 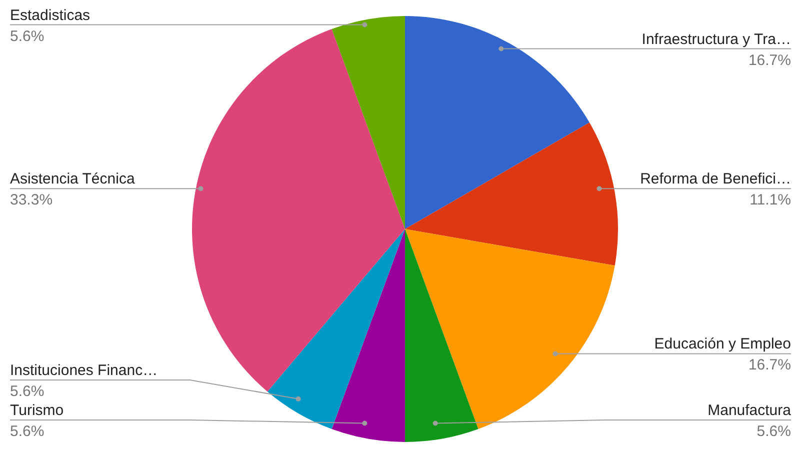 What do you see at coordinates (50, 15) in the screenshot?
I see `slice-label: Estadisticas` at bounding box center [50, 15].